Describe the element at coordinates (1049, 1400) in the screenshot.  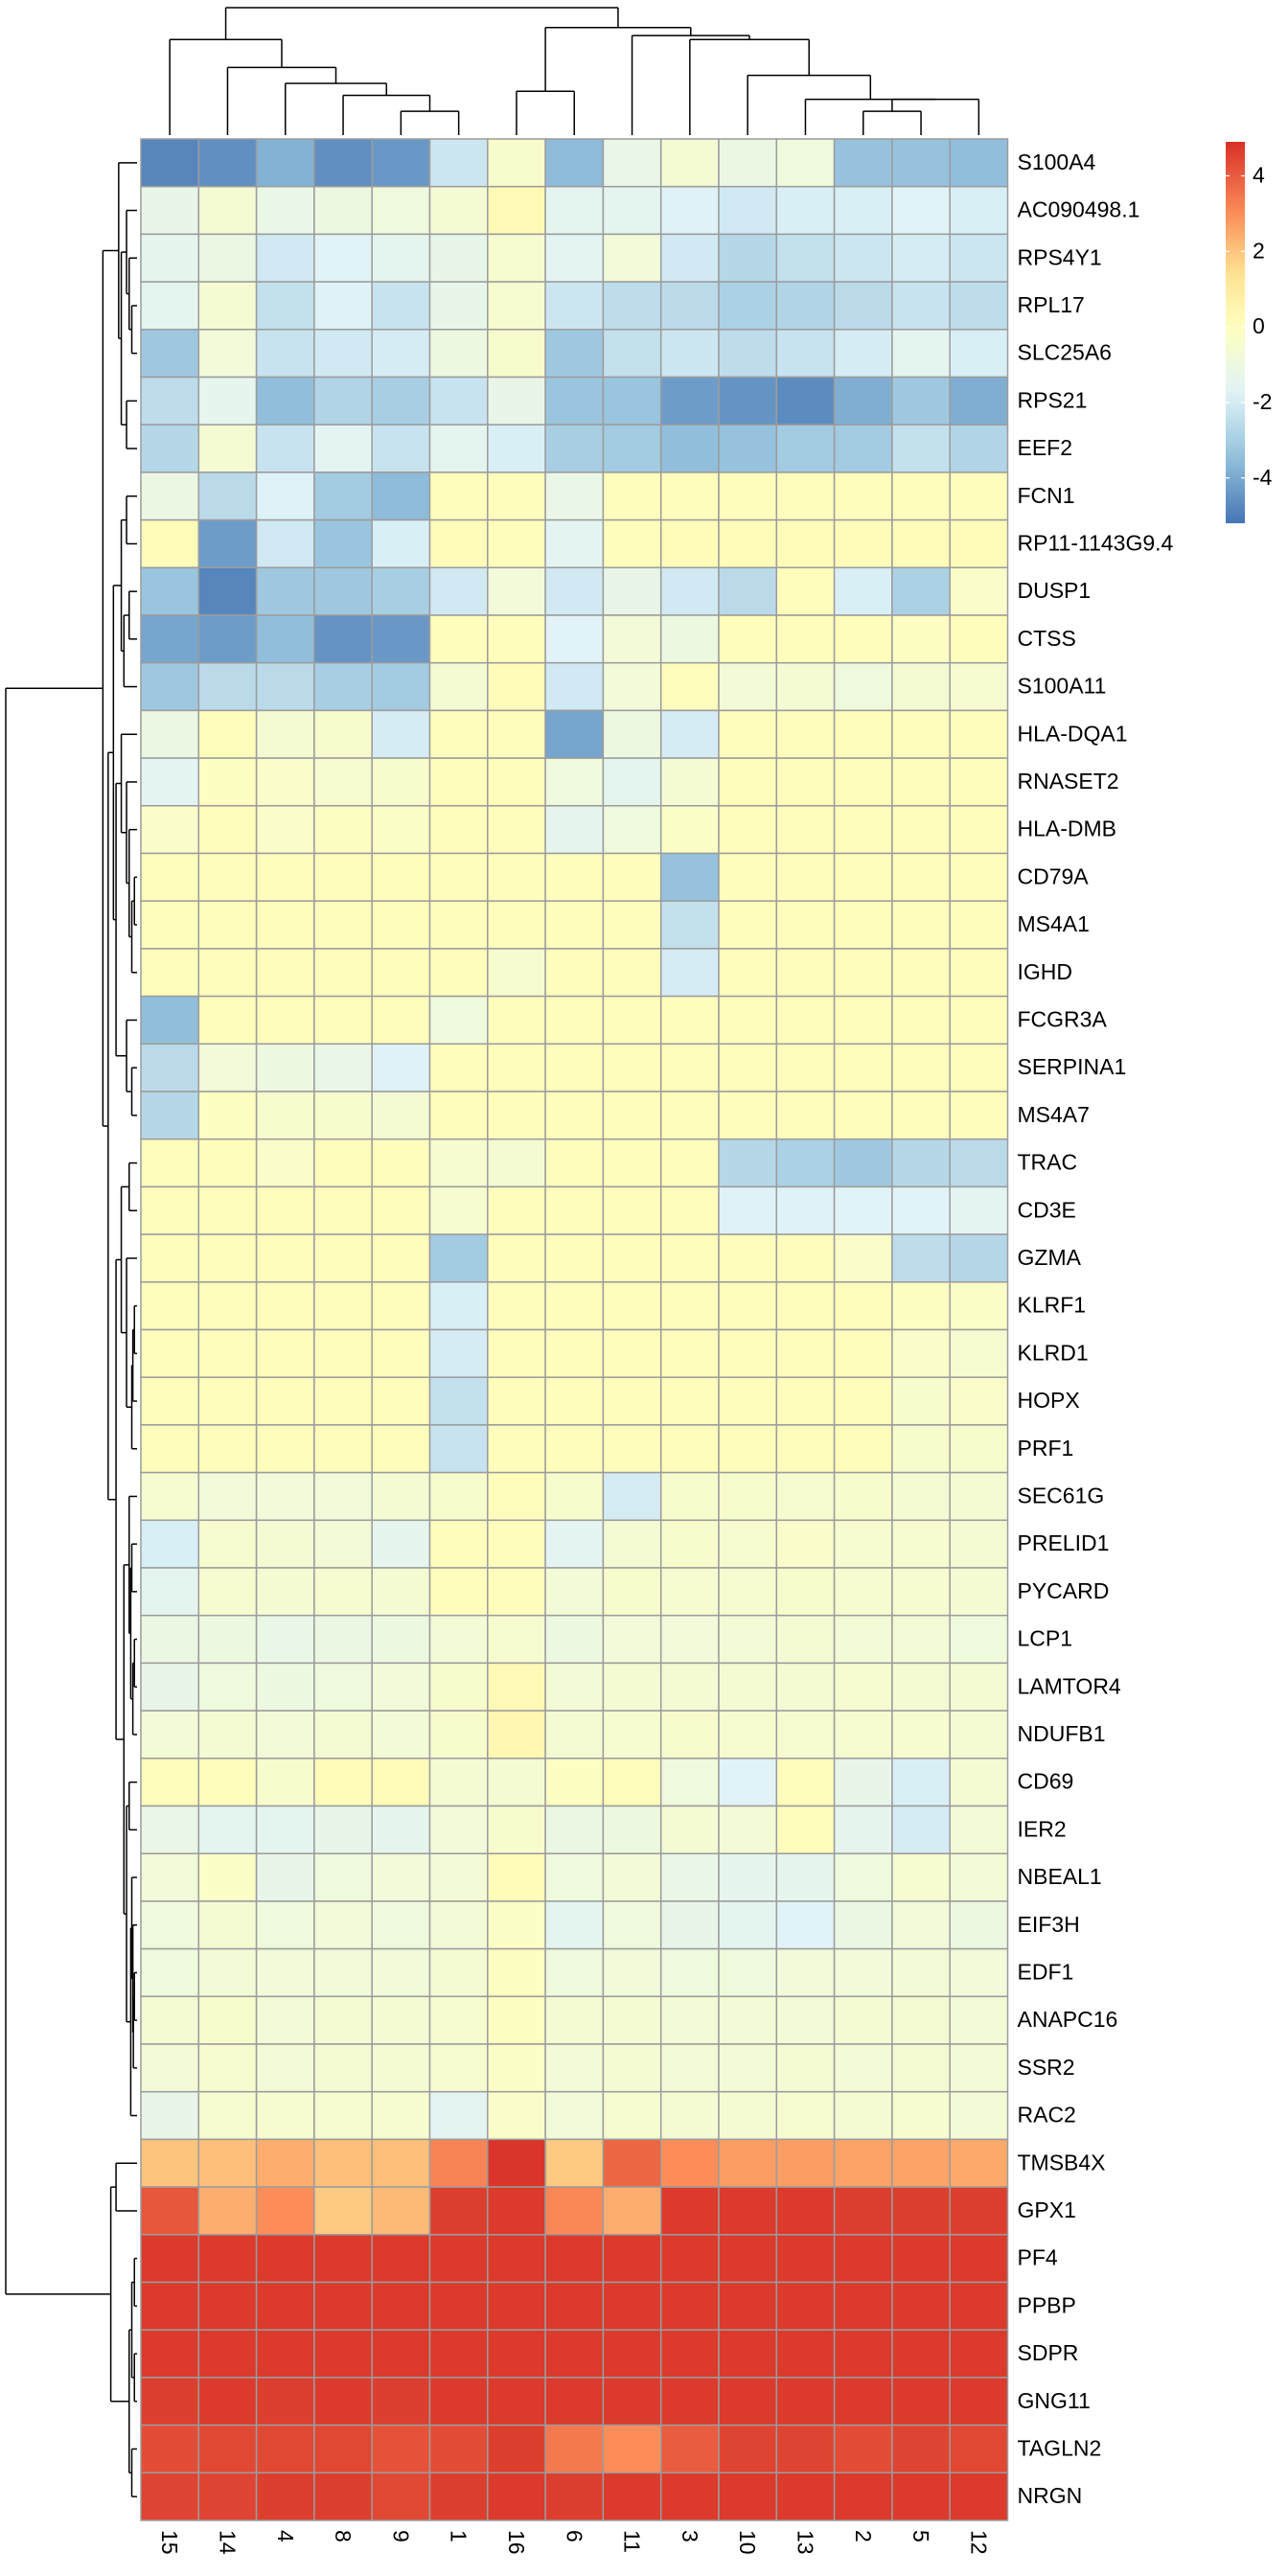
I see `row-label: HOPX` at that location.